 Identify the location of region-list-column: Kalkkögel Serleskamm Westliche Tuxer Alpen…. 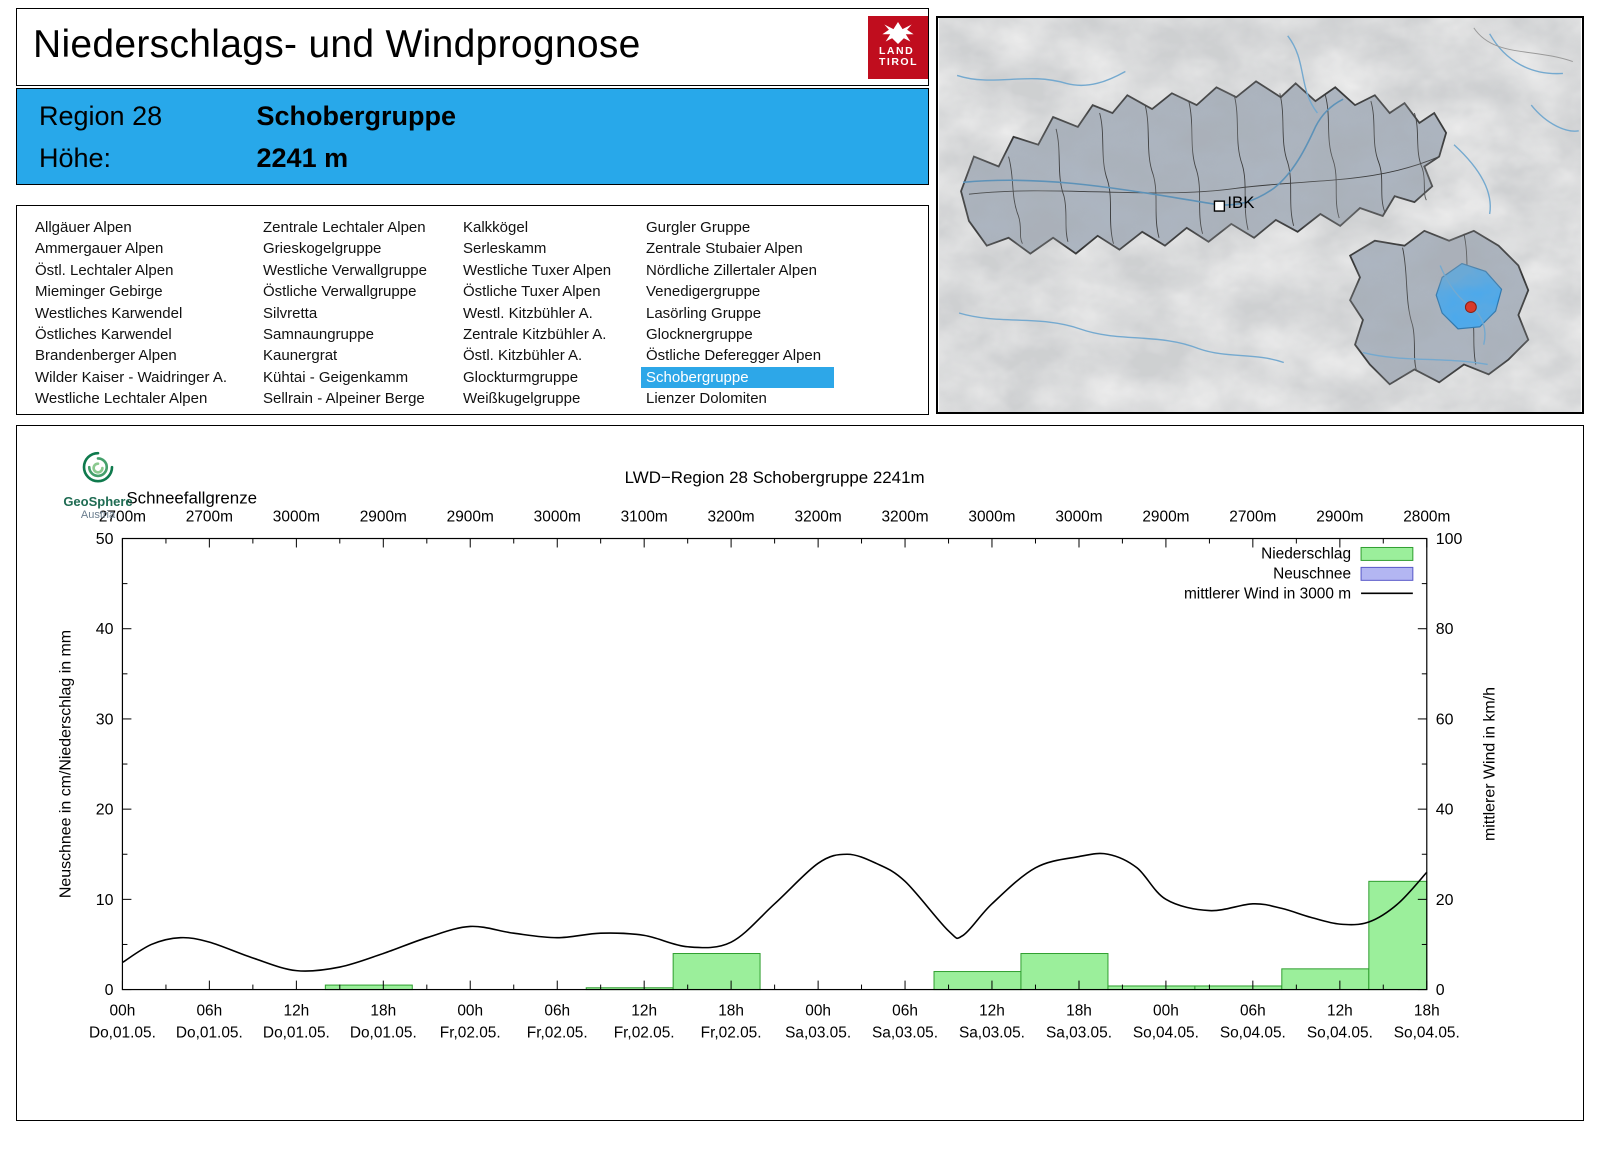
(537, 313).